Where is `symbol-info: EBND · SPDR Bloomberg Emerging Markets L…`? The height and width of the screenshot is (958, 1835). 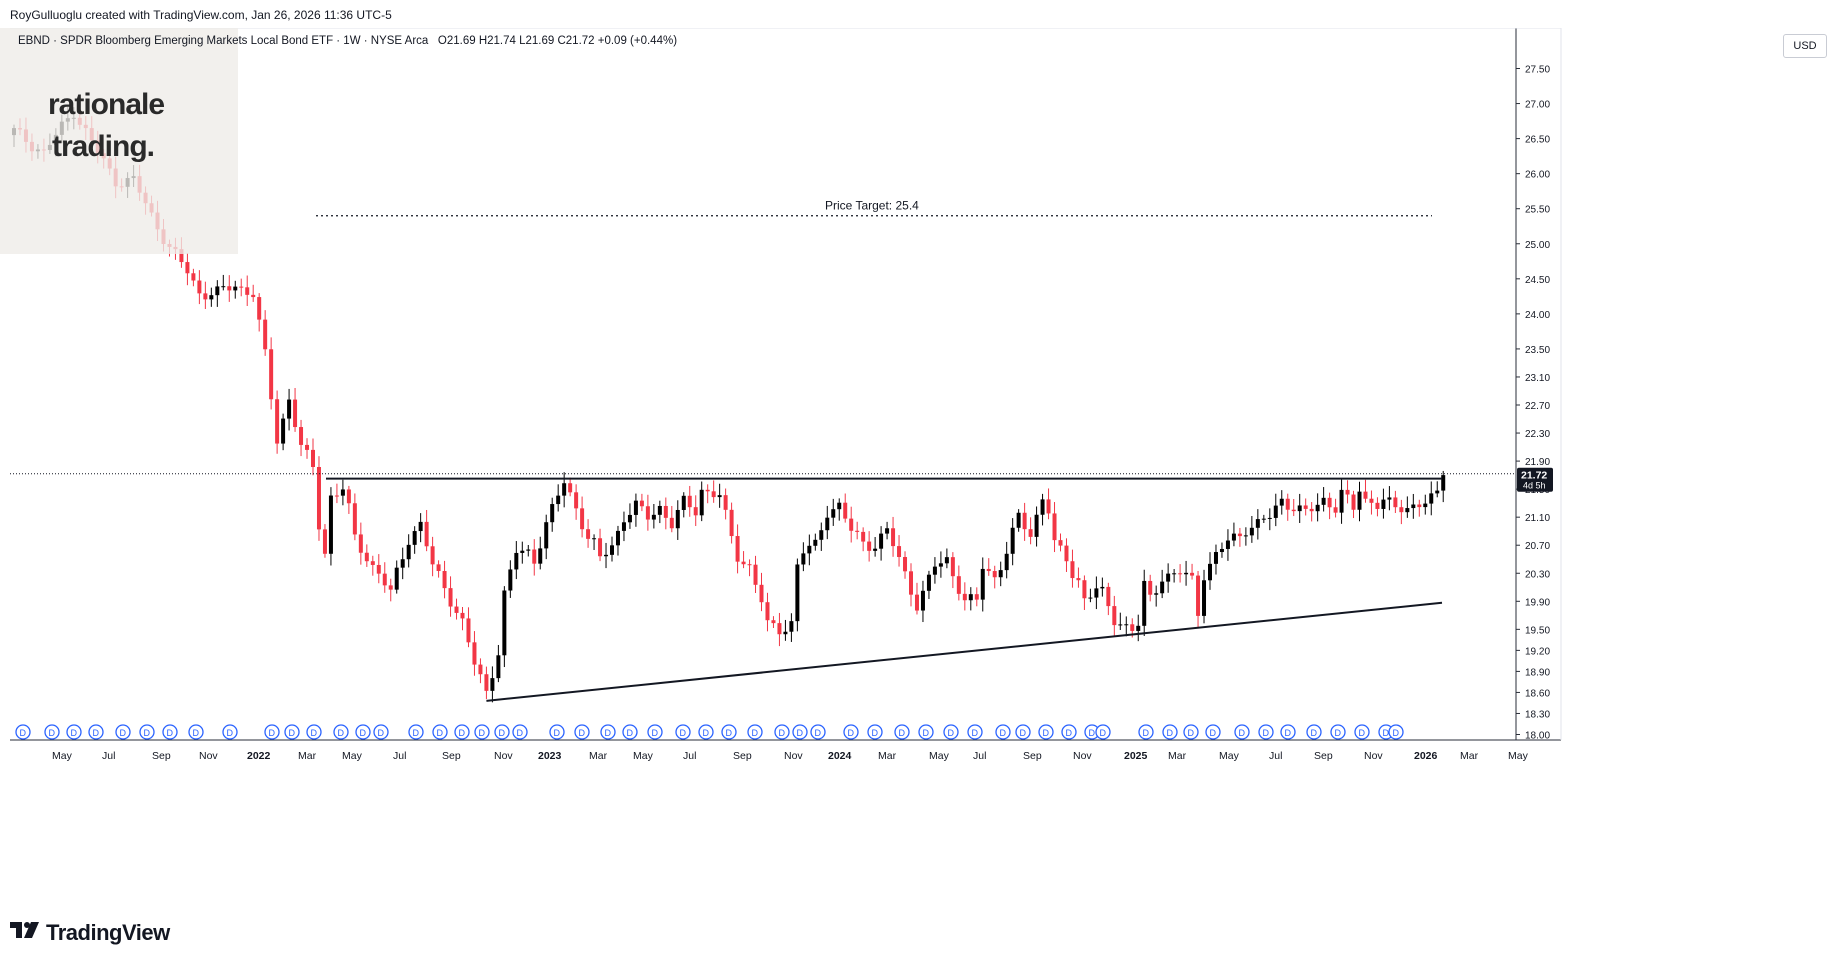
symbol-info: EBND · SPDR Bloomberg Emerging Markets L… is located at coordinates (347, 41).